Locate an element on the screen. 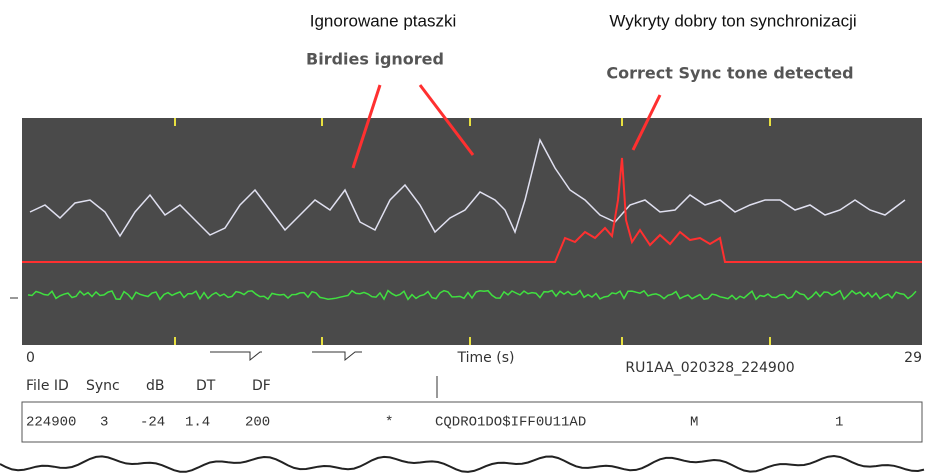  x-start: 0 is located at coordinates (30, 358).